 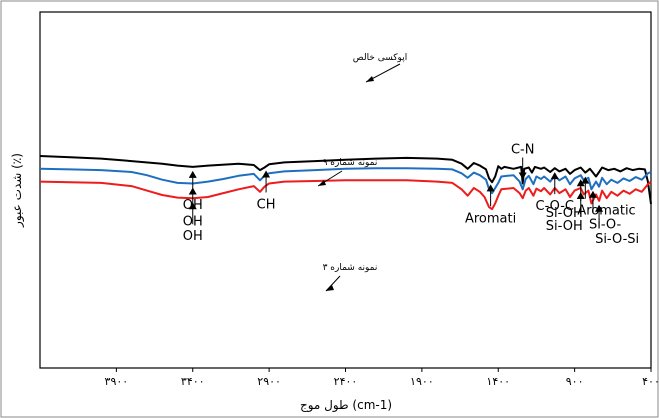 I want to click on annotation-label-1: CH, so click(x=266, y=204).